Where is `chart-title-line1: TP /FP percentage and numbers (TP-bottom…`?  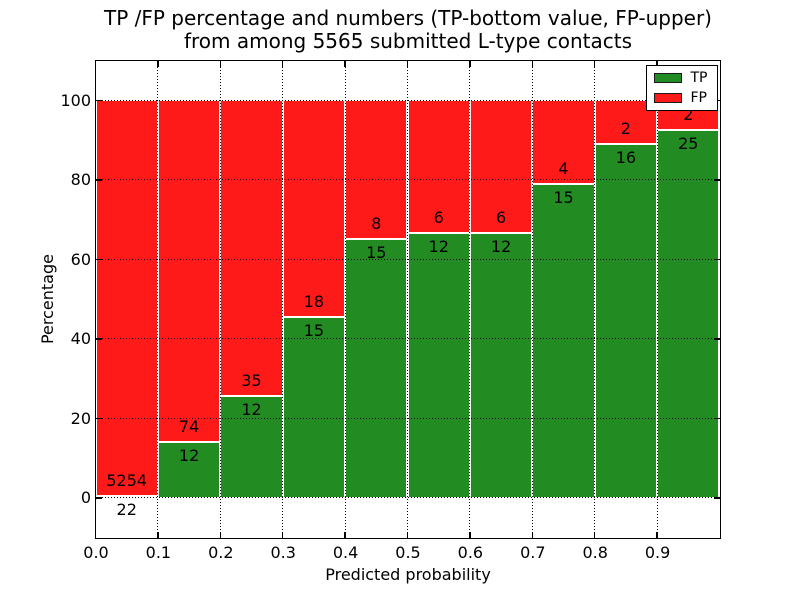 chart-title-line1: TP /FP percentage and numbers (TP-bottom… is located at coordinates (408, 18).